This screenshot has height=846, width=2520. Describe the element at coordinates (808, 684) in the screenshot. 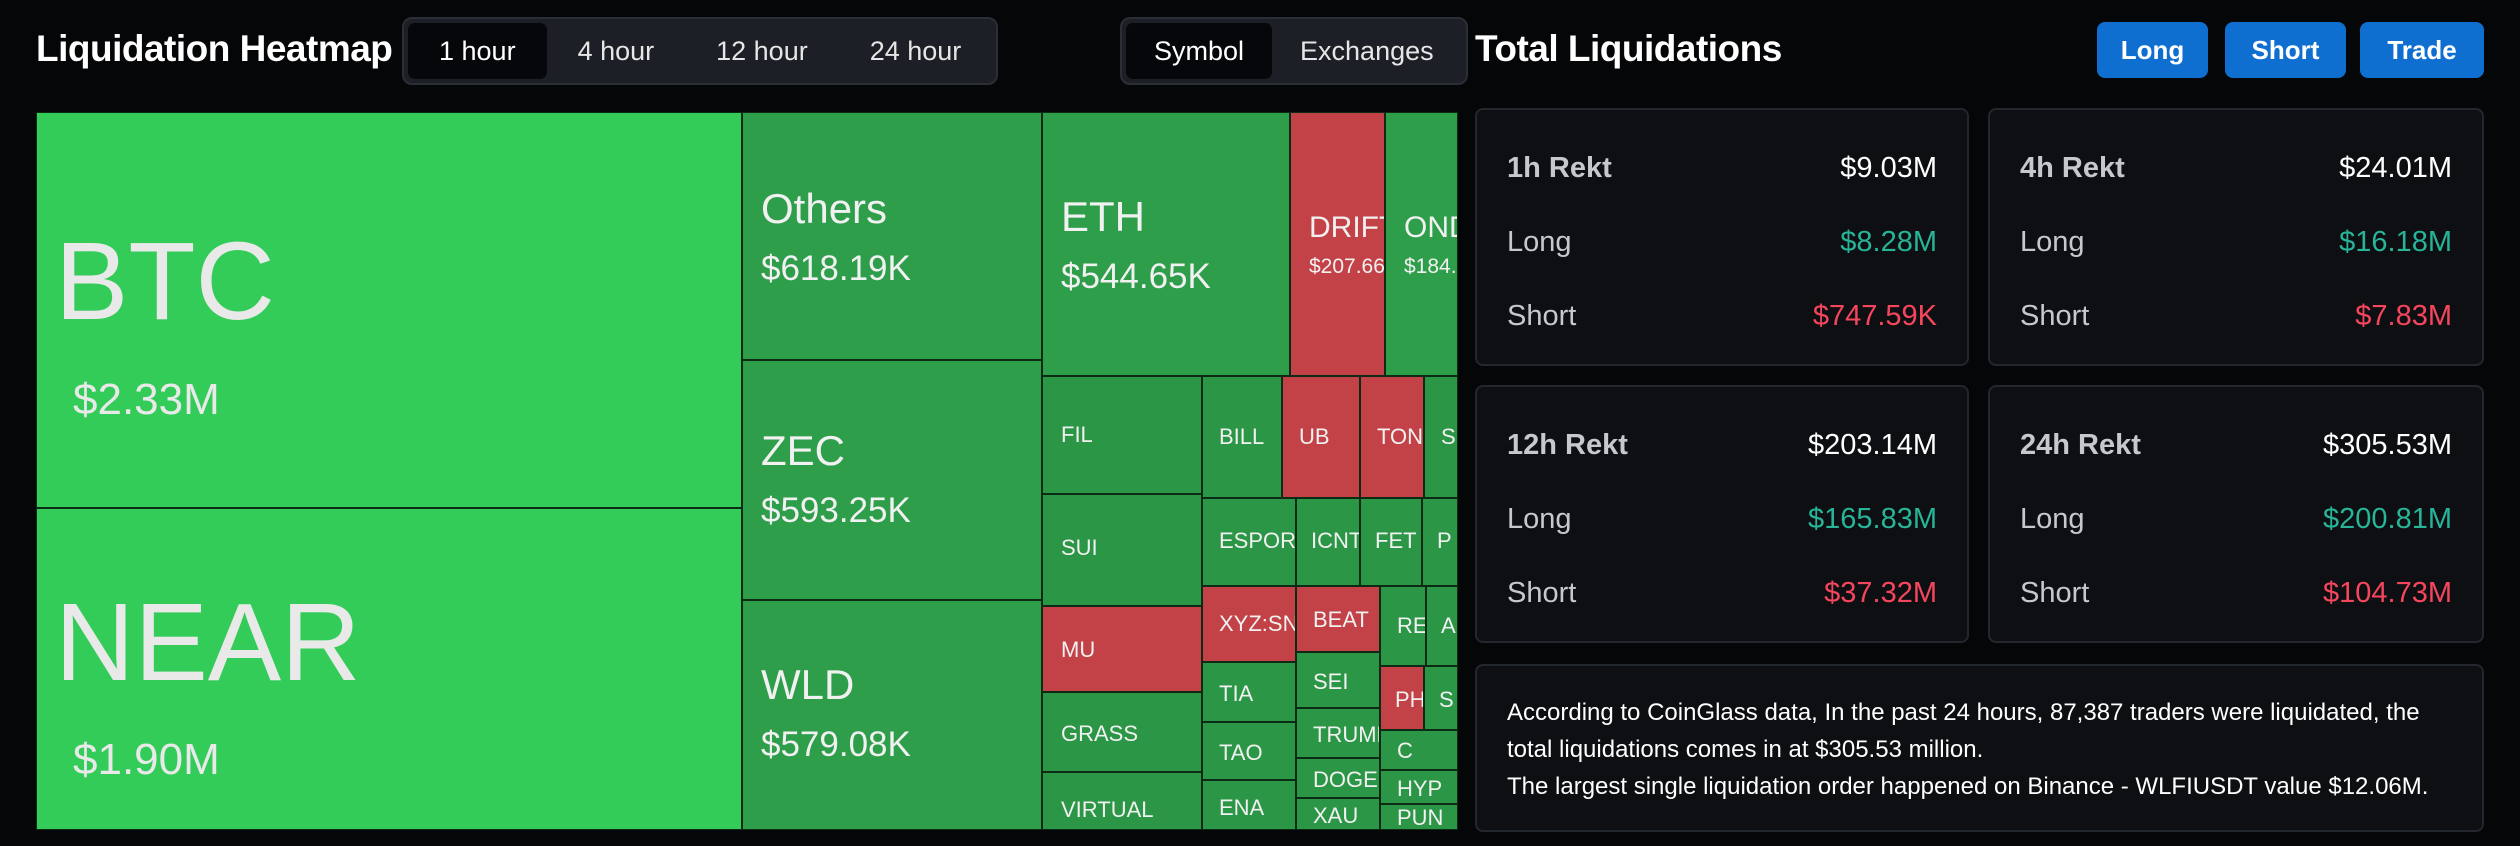

I see `tile-symbol: WLD` at that location.